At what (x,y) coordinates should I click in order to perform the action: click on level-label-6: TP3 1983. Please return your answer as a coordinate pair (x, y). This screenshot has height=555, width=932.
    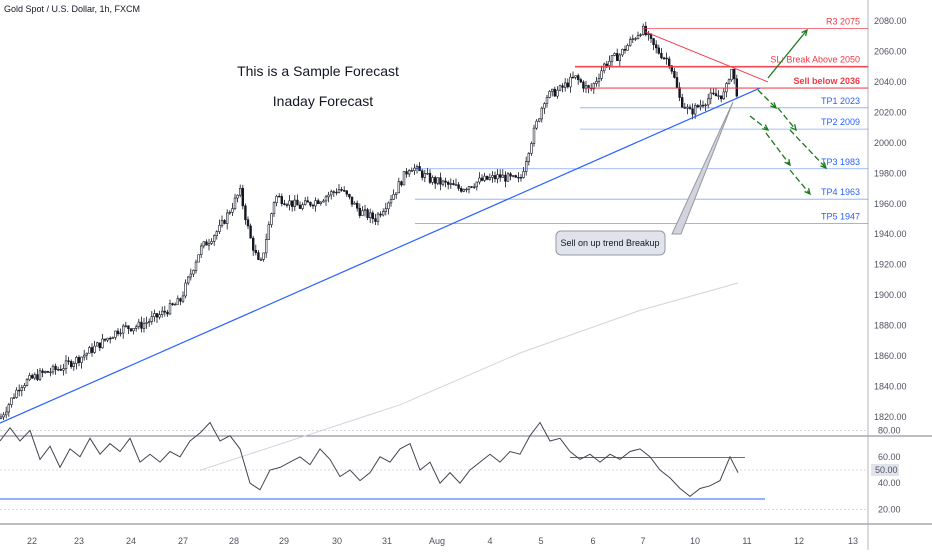
    Looking at the image, I should click on (840, 162).